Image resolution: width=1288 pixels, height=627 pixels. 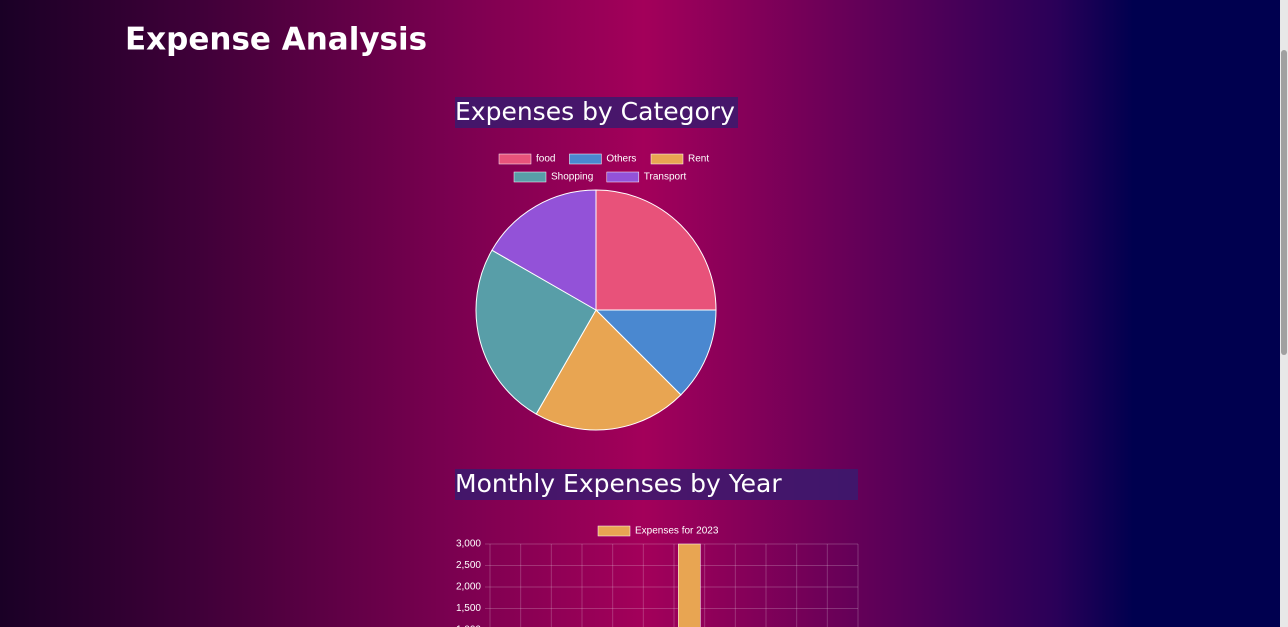 I want to click on scrollbar-thumb, so click(x=1284, y=202).